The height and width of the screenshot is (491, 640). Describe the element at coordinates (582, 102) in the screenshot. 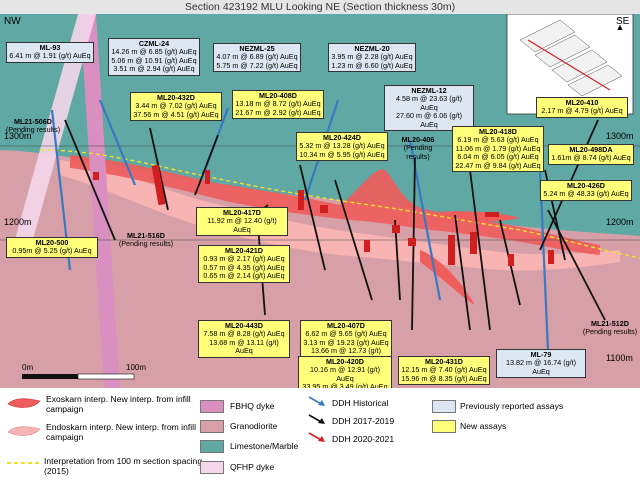

I see `assay-hole-name: ML20-410` at that location.